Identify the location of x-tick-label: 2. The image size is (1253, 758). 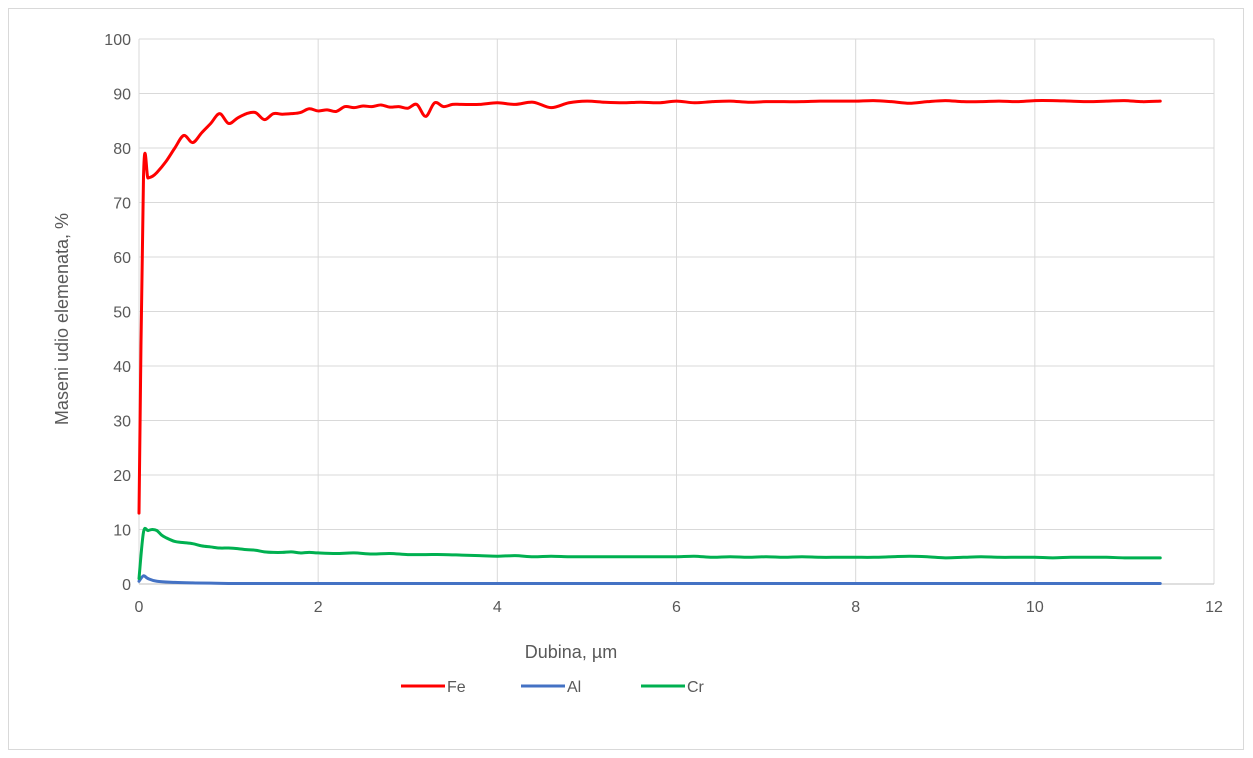
(318, 607).